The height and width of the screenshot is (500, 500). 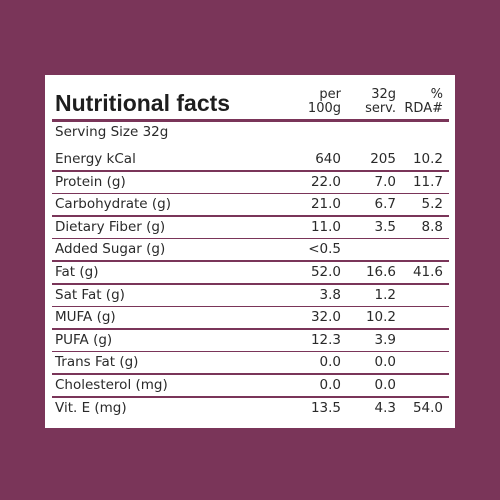 What do you see at coordinates (77, 272) in the screenshot?
I see `row-label: Fat (g)` at bounding box center [77, 272].